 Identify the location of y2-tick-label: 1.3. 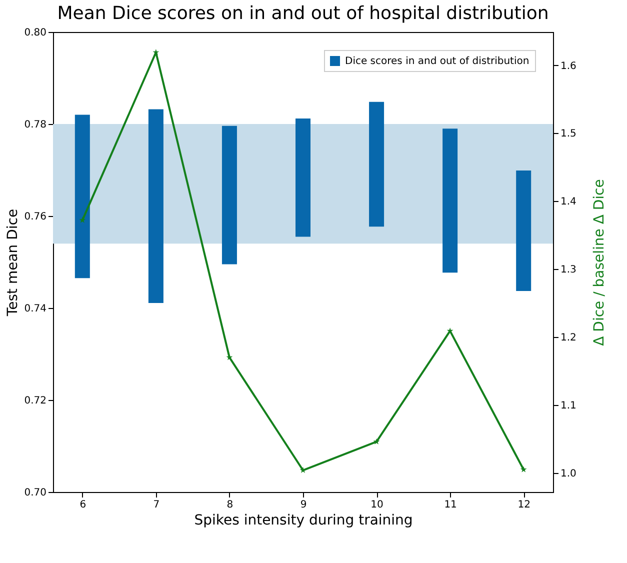
(568, 270).